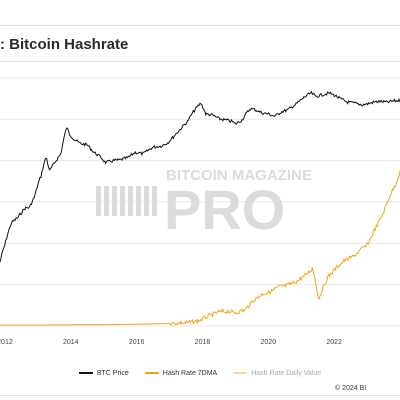 The width and height of the screenshot is (400, 400). I want to click on legend-item: Hash Rate Daily Value, so click(277, 373).